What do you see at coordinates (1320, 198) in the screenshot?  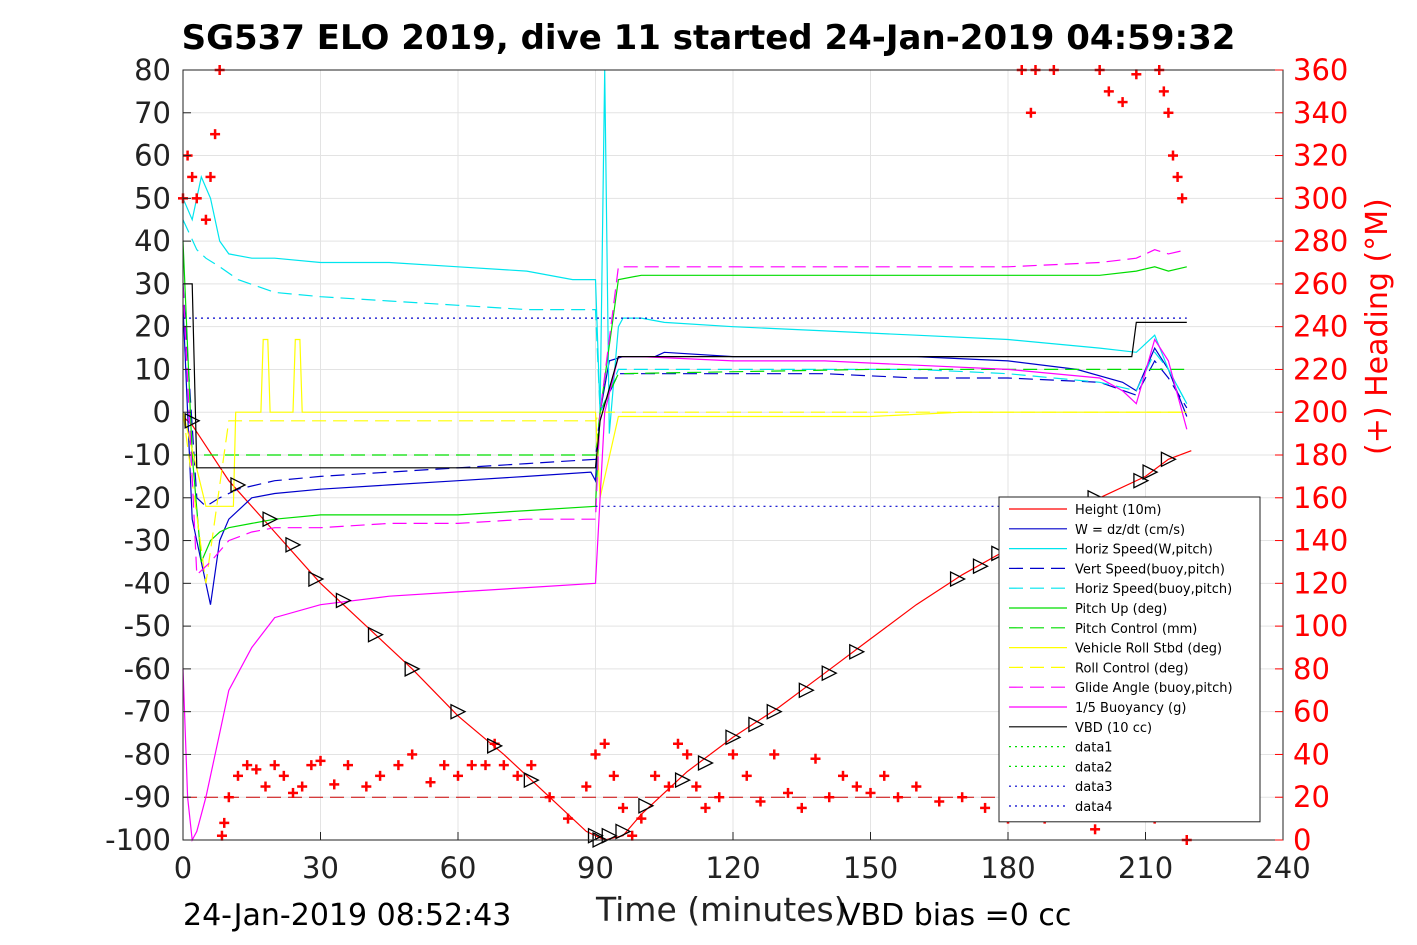 I see `y-right-tick-label: 300` at bounding box center [1320, 198].